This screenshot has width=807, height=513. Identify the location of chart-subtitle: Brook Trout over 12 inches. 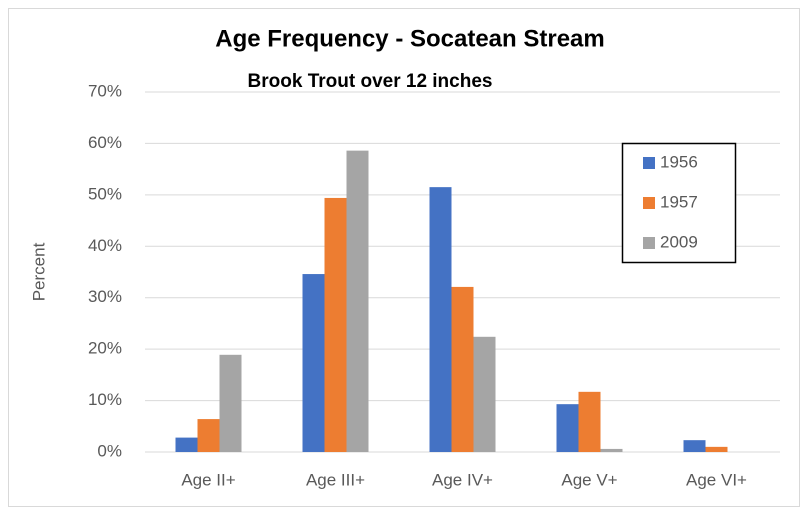
(370, 81).